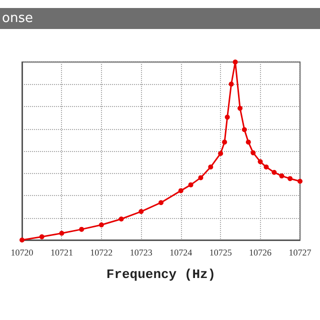  What do you see at coordinates (17, 18) in the screenshot?
I see `chart-title: onse` at bounding box center [17, 18].